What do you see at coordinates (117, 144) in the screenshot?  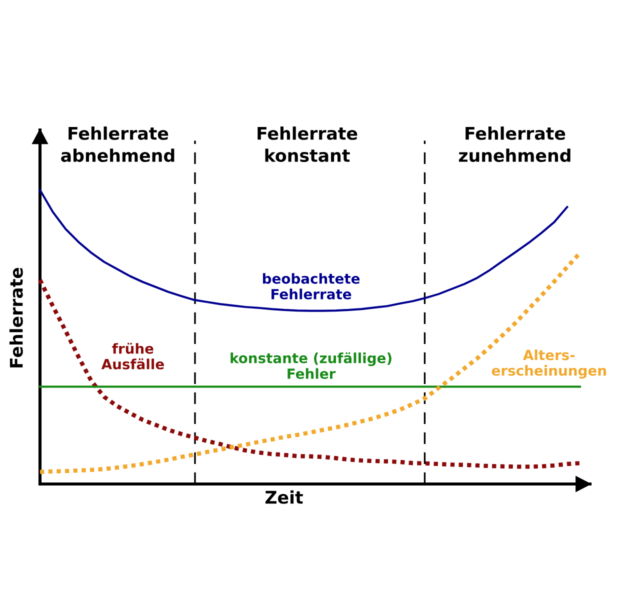 I see `text: Fehlerrate abnehmend` at bounding box center [117, 144].